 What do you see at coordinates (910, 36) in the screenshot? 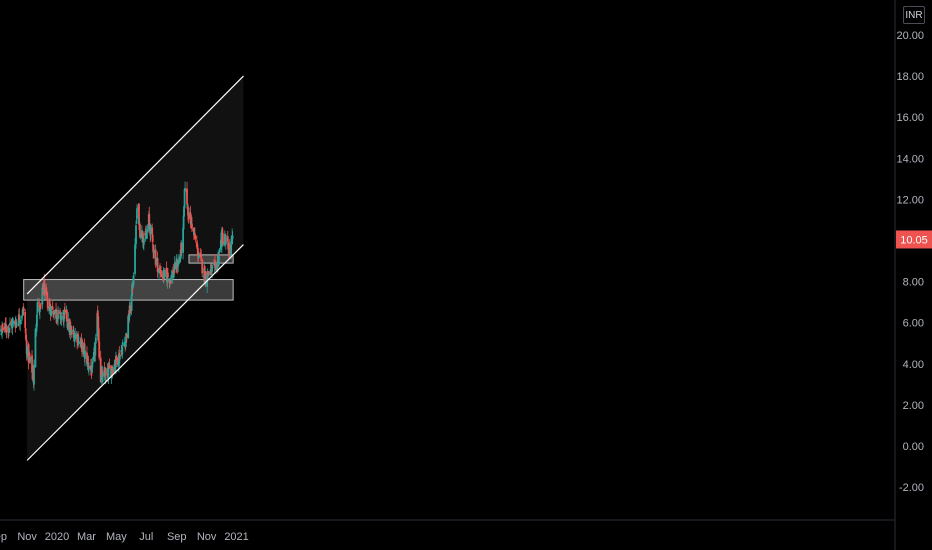
I see `price-tick-label: 20.00` at bounding box center [910, 36].